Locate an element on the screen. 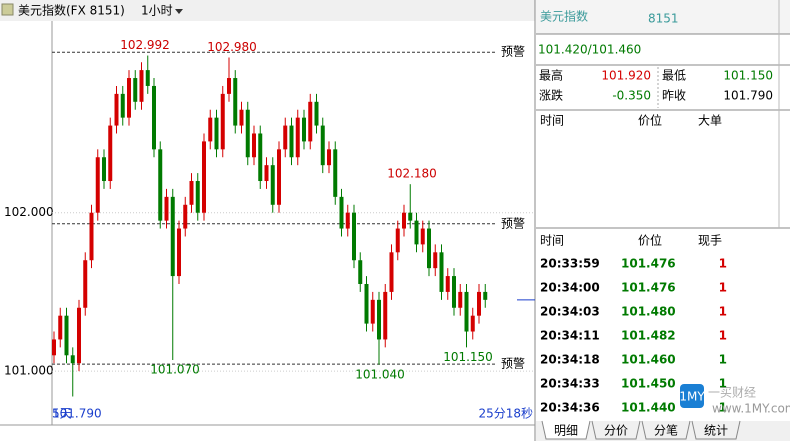  table-header: 价位 is located at coordinates (650, 120).